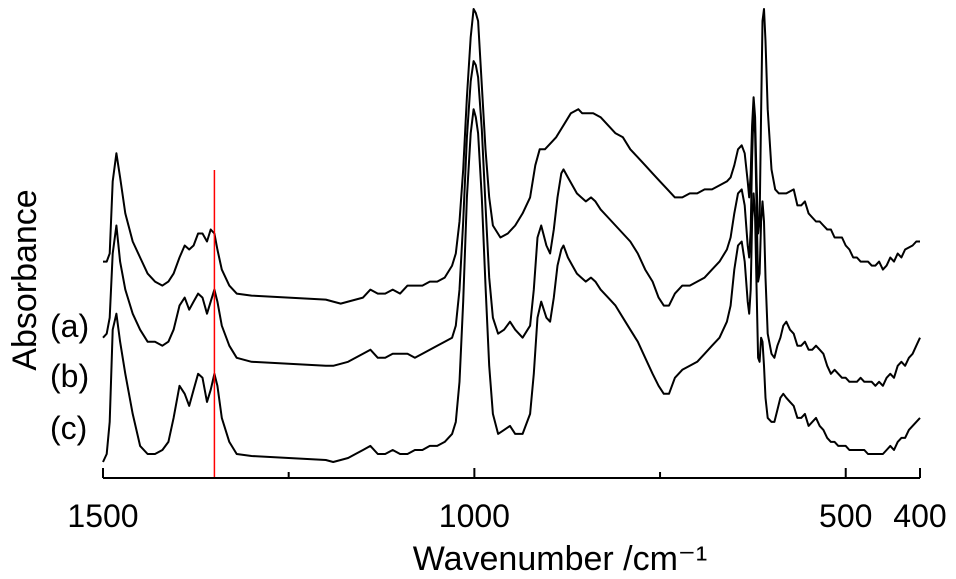  What do you see at coordinates (845, 516) in the screenshot?
I see `x-tick-label-500: 500` at bounding box center [845, 516].